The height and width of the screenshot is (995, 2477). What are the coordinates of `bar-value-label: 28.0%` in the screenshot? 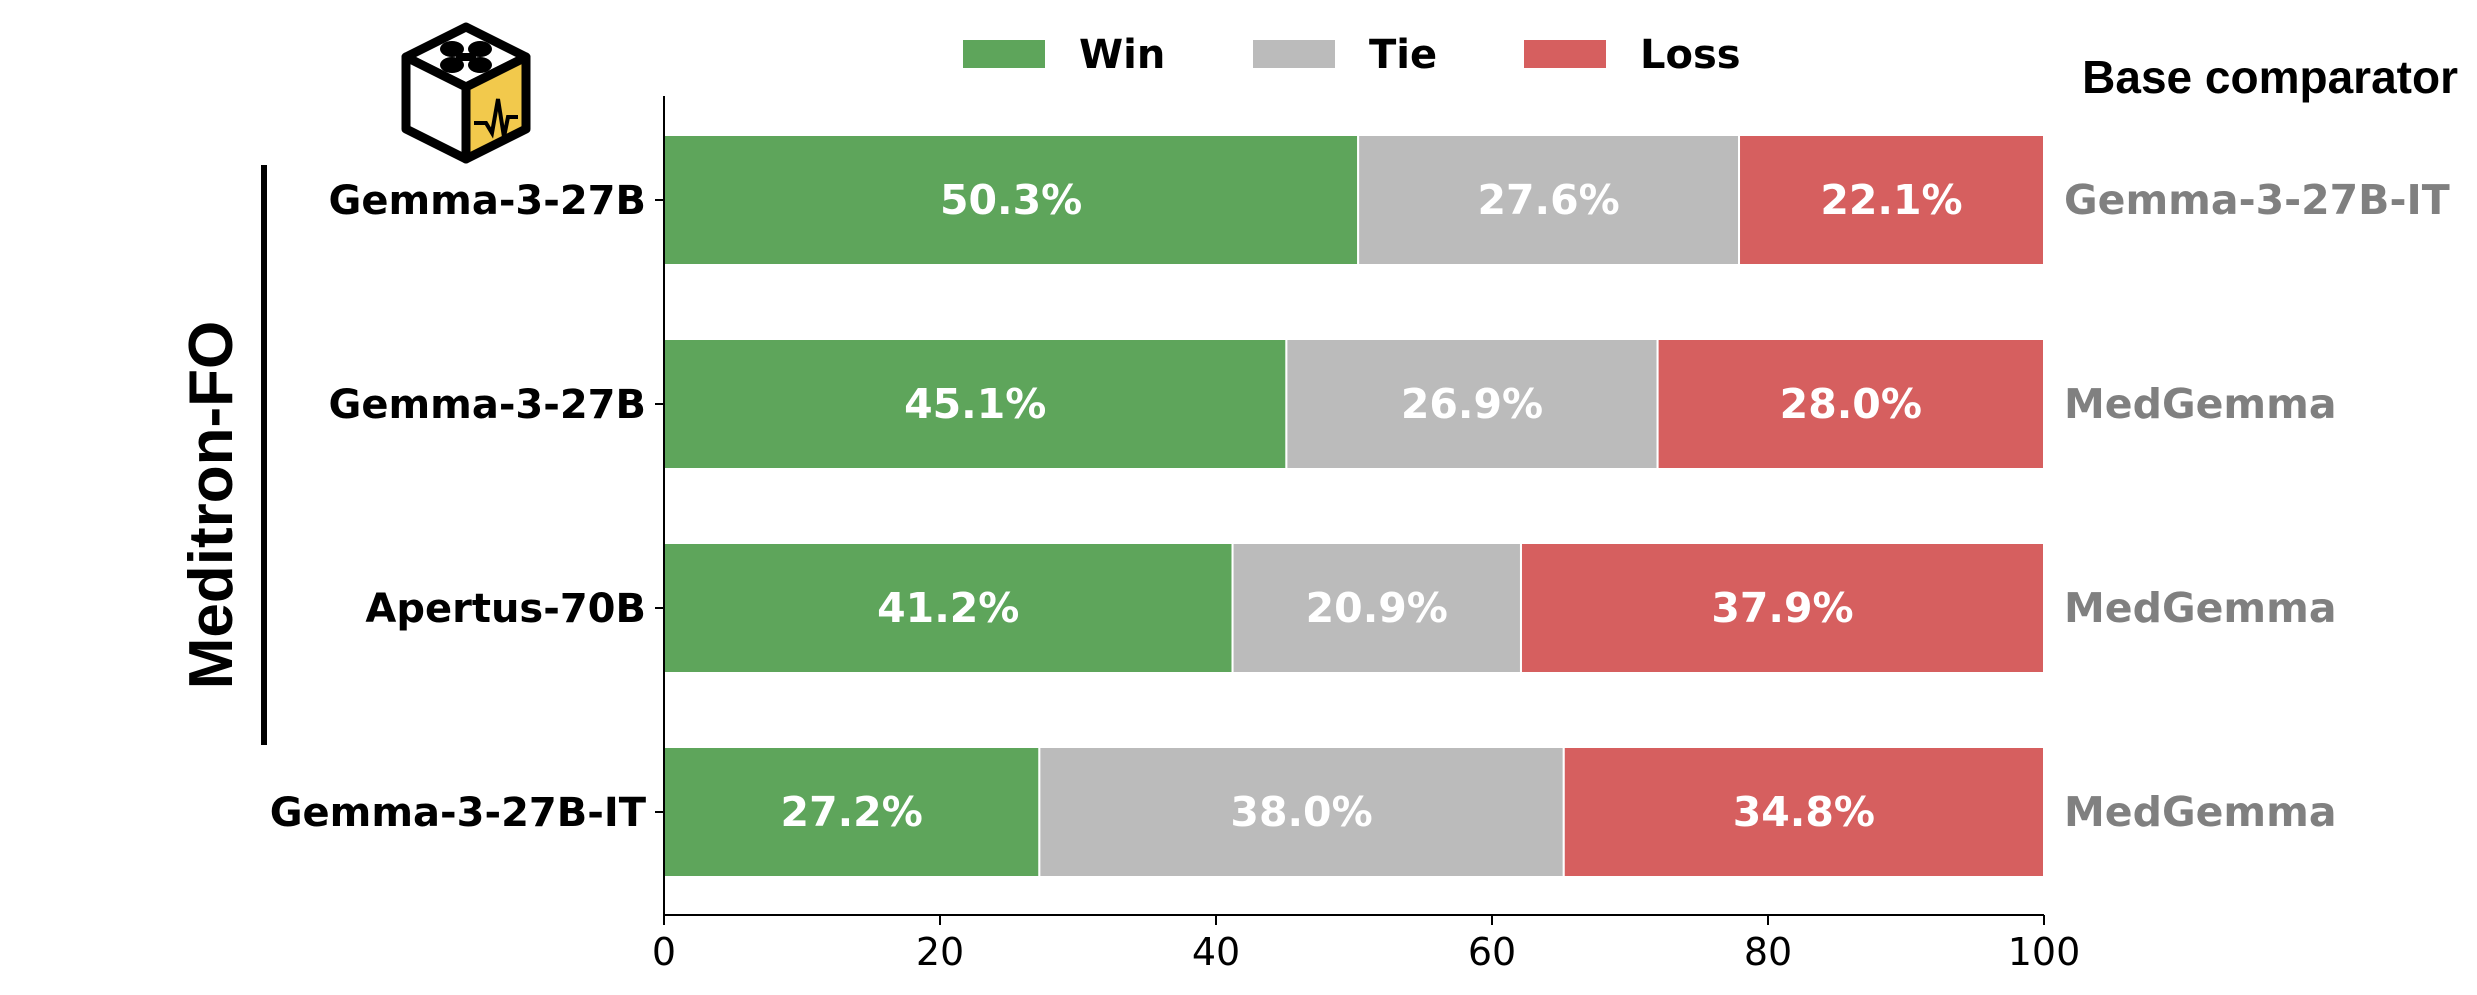 It's located at (1851, 404).